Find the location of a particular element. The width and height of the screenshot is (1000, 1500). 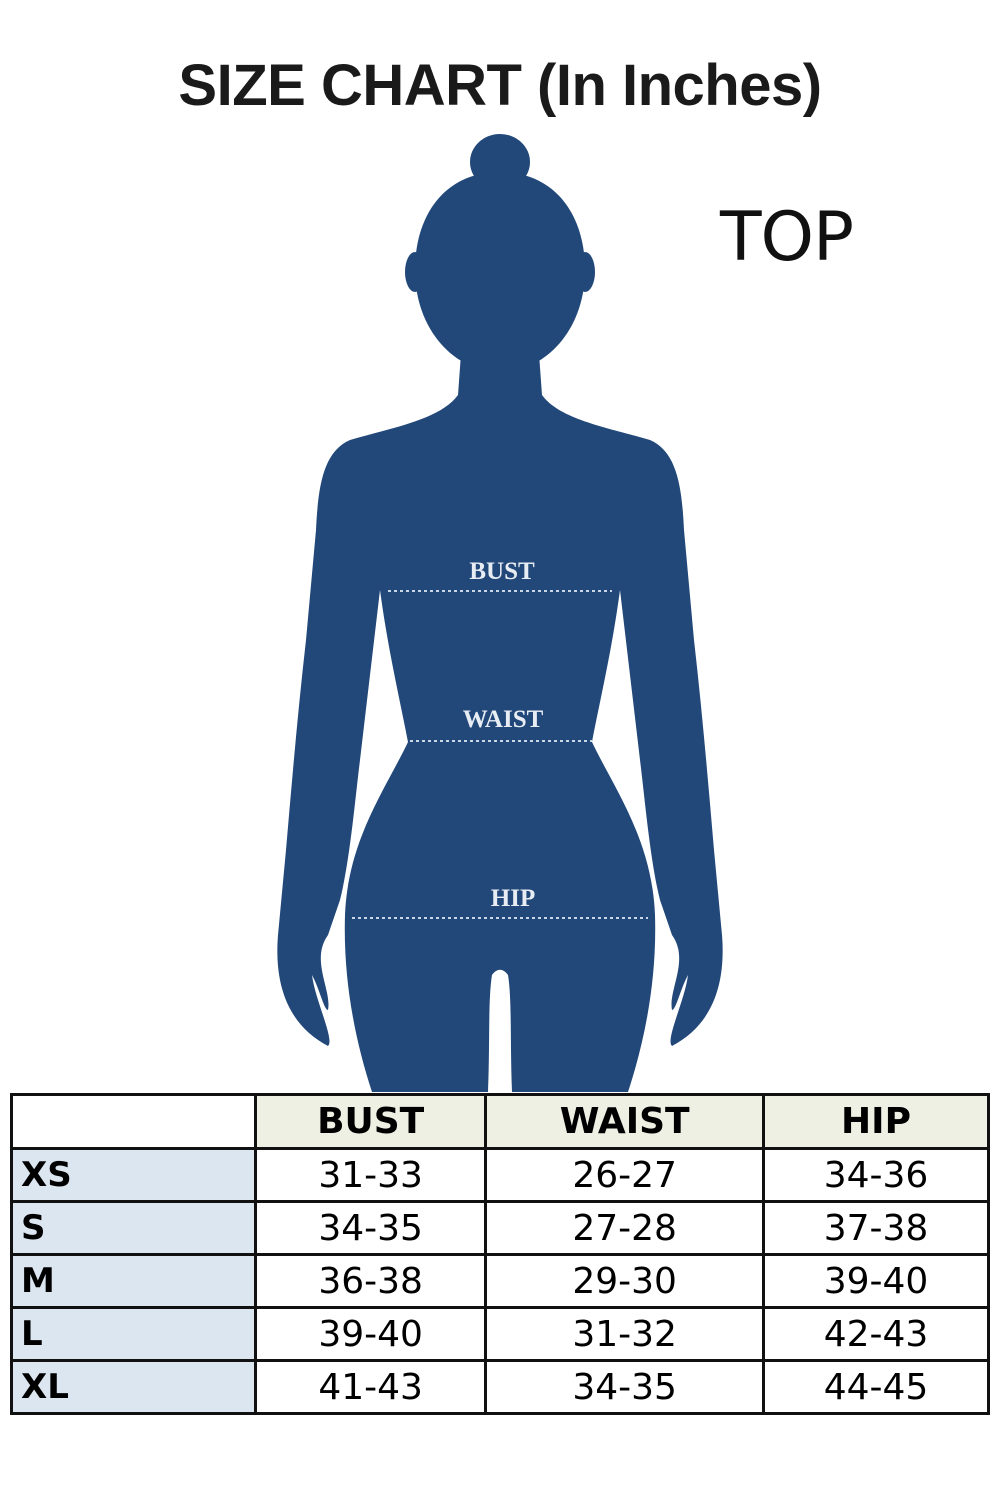

header-waist: WAIST is located at coordinates (625, 1121).